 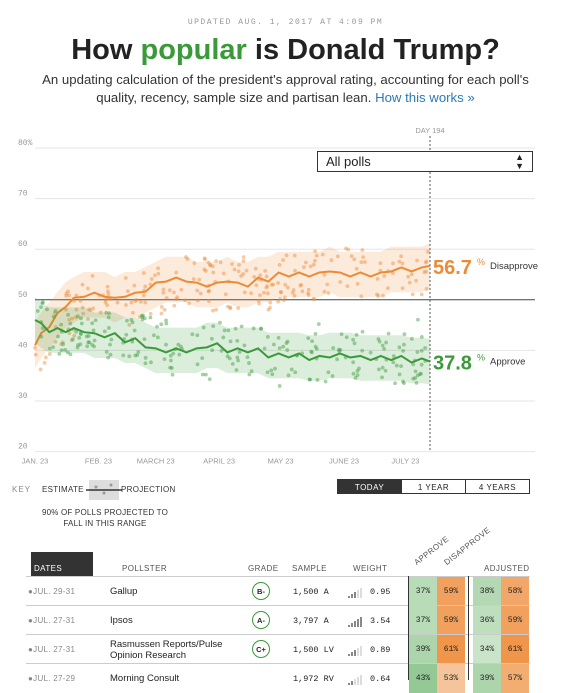 I want to click on key-legend-icon, so click(x=104, y=490).